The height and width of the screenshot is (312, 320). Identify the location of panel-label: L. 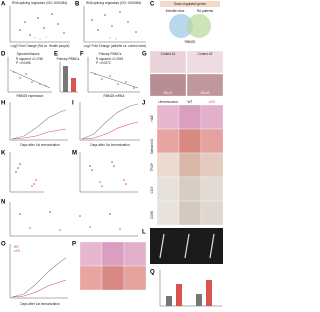
(144, 233).